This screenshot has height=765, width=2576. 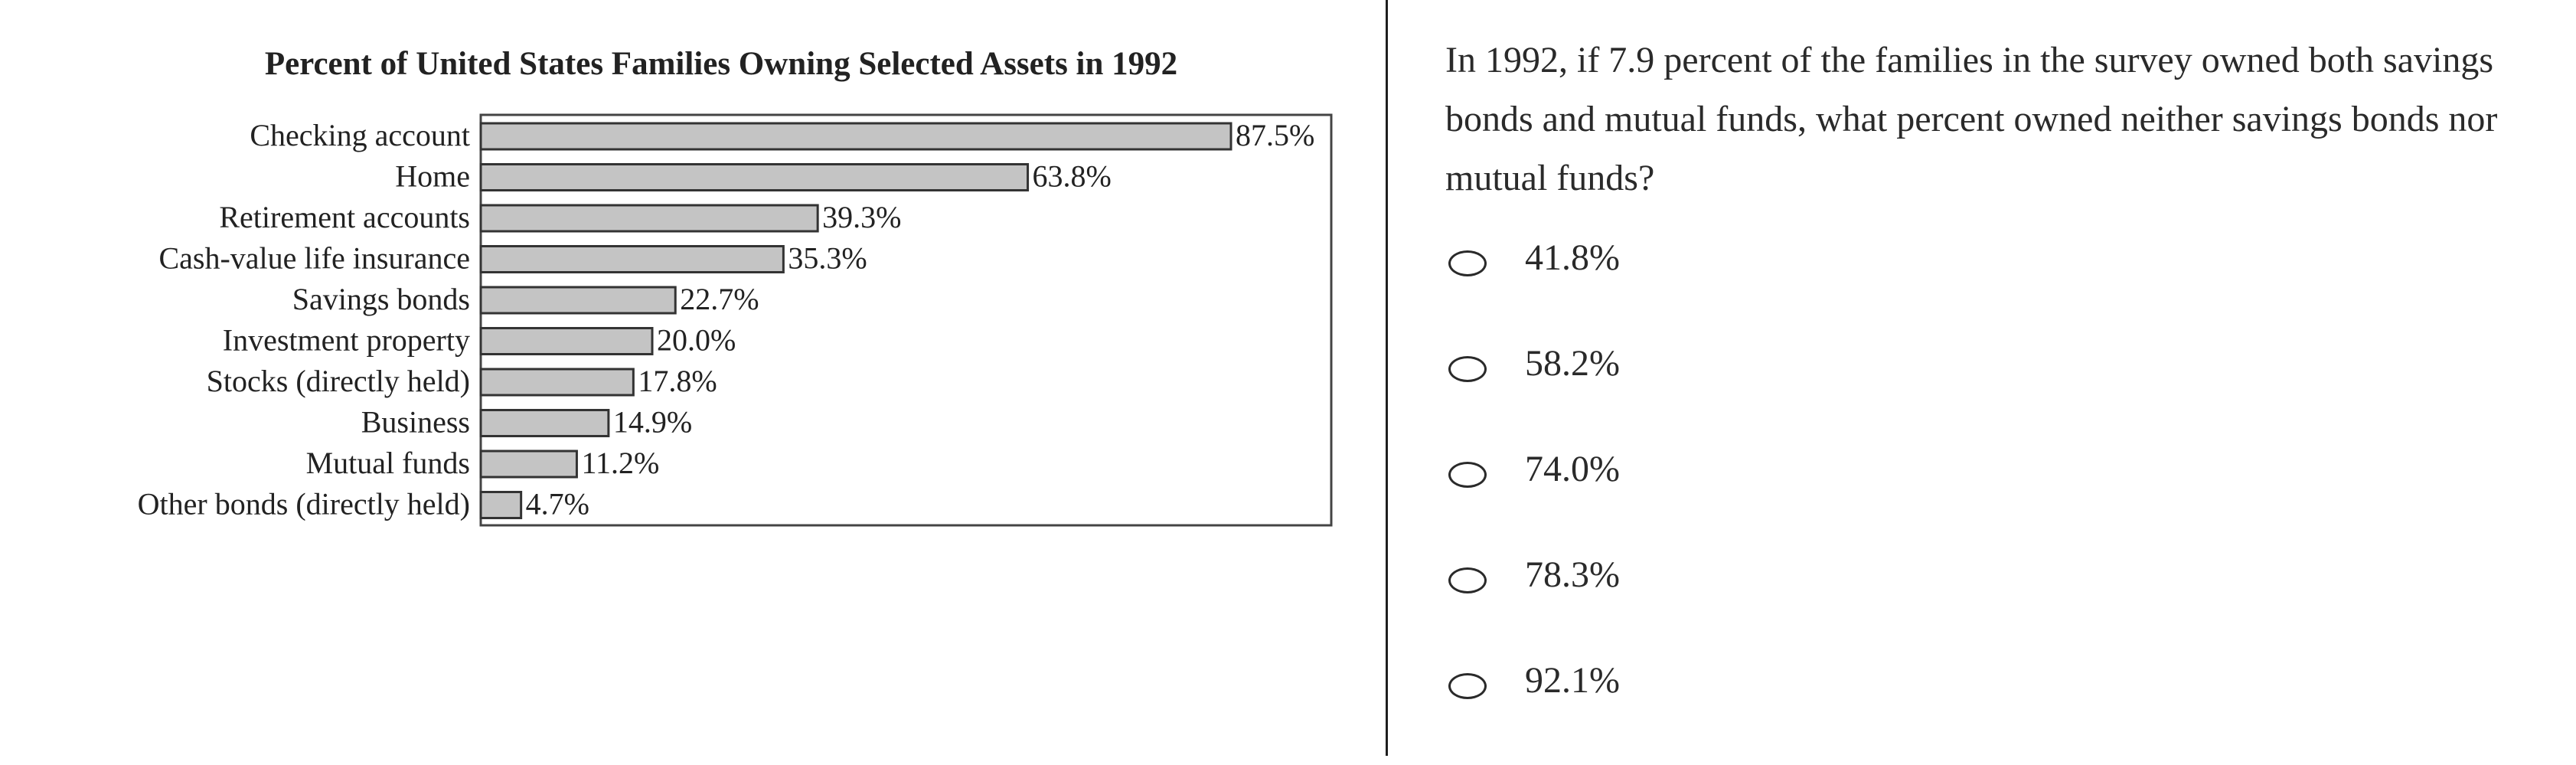 I want to click on pane-divider, so click(x=1387, y=378).